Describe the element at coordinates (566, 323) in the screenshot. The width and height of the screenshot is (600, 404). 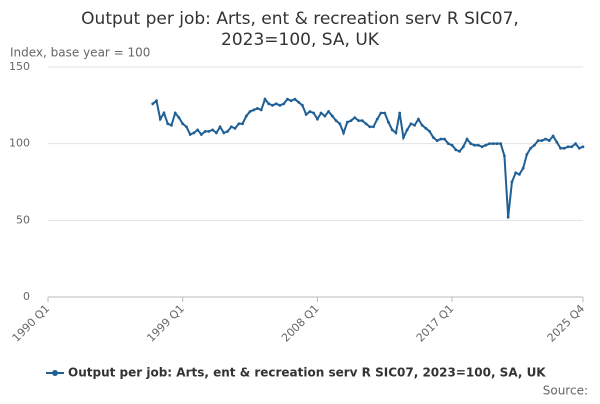
I see `x-tick-label: 2025 Q4` at that location.